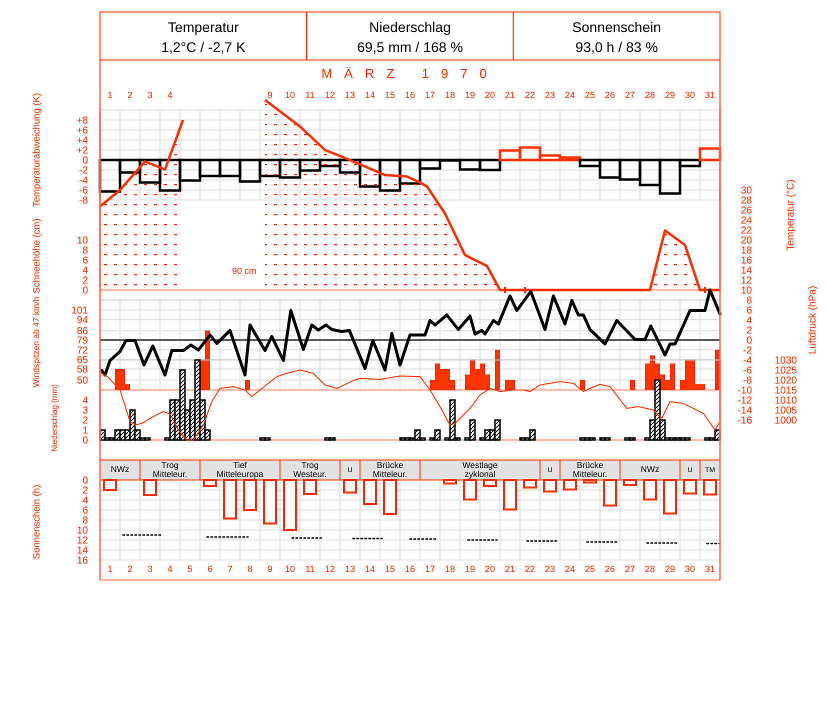  Describe the element at coordinates (450, 95) in the screenshot. I see `x-tick-label: 18` at that location.